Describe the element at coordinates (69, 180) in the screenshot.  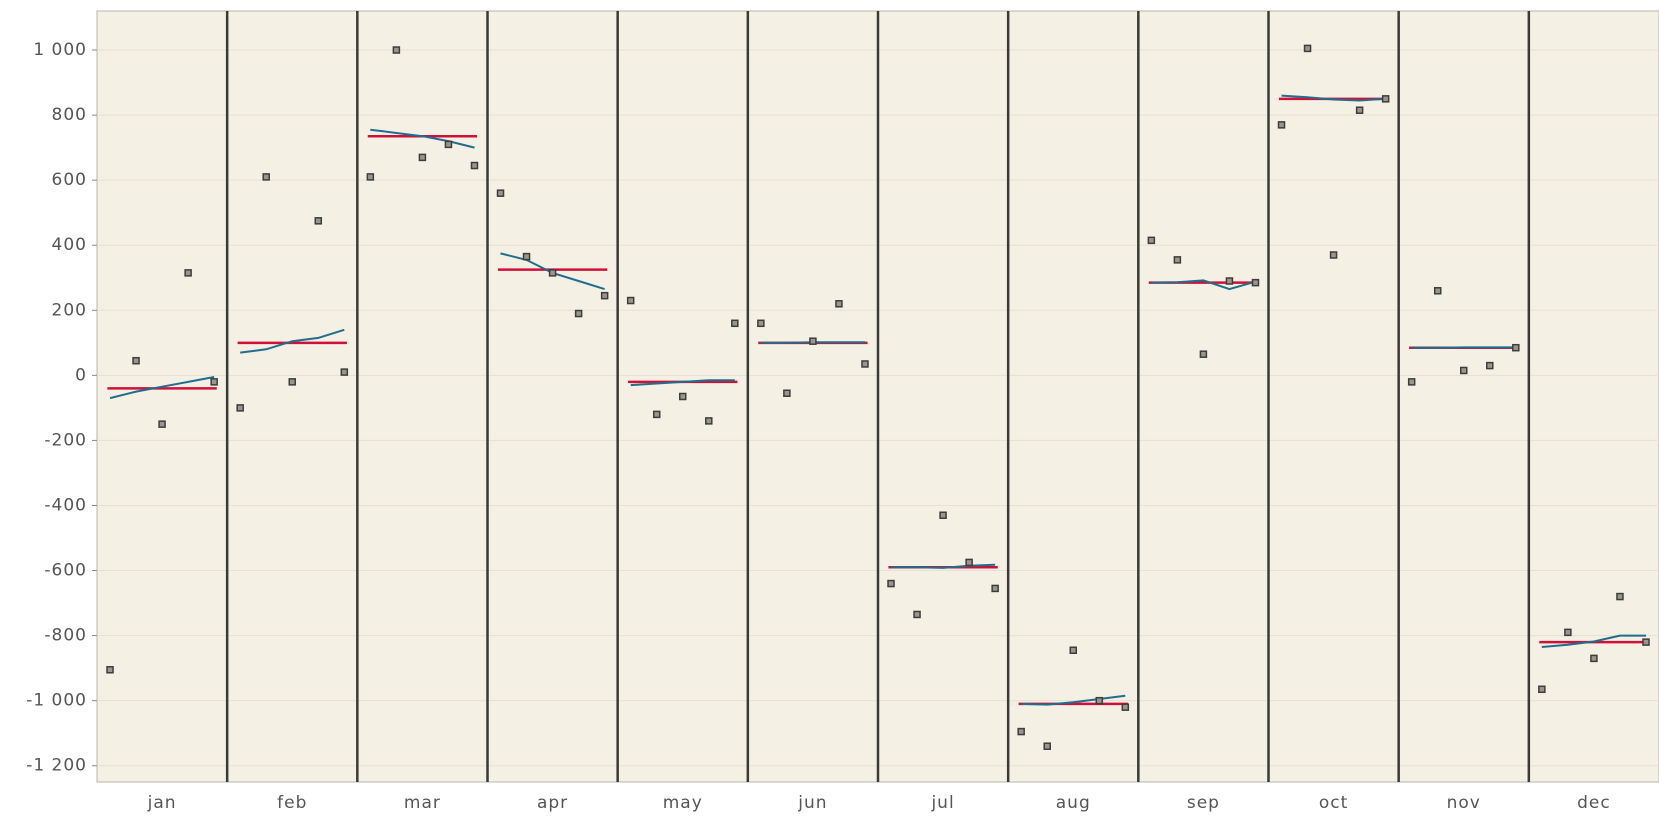
I see `y-tick-label: 600` at that location.